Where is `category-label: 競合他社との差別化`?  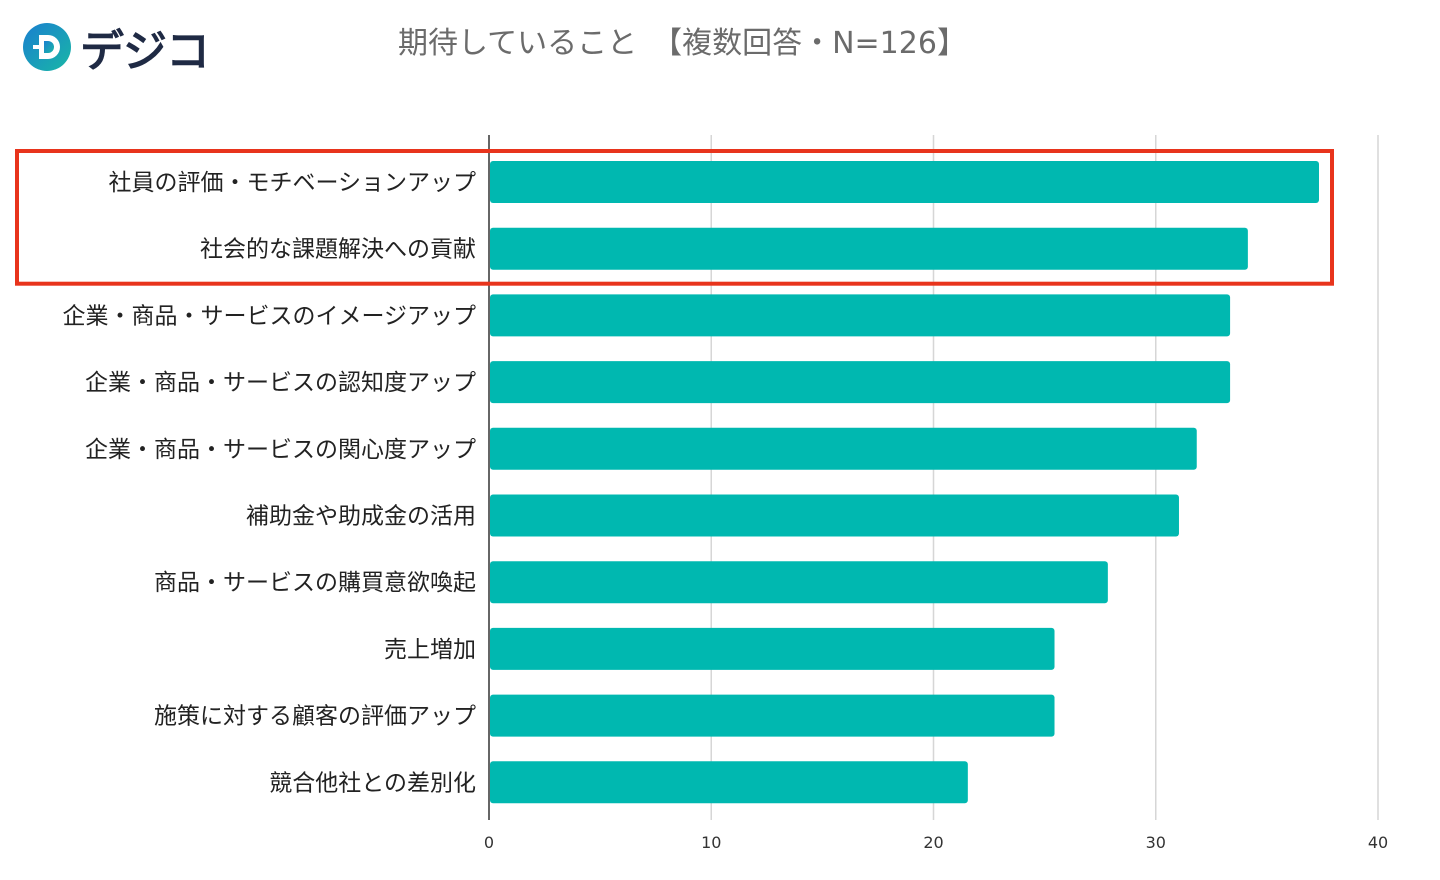
category-label: 競合他社との差別化 is located at coordinates (372, 783).